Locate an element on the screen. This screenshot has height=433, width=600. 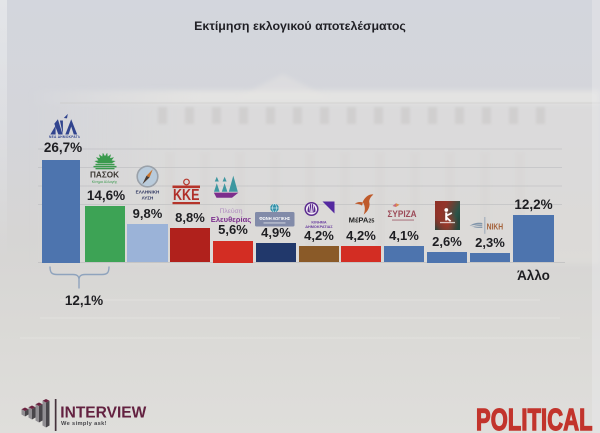
svg-text: ΠΑΣΟΚ is located at coordinates (104, 175).